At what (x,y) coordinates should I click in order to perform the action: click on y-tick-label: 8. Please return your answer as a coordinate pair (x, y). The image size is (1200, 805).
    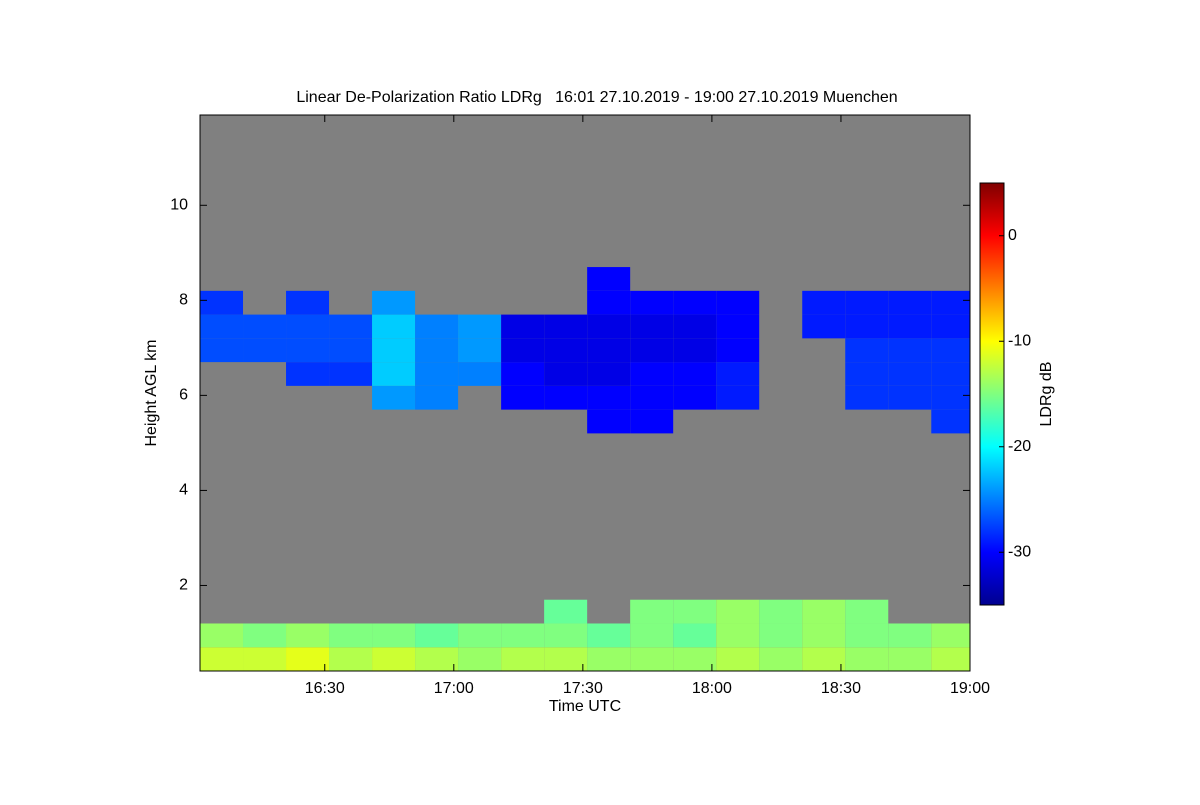
    Looking at the image, I should click on (183, 300).